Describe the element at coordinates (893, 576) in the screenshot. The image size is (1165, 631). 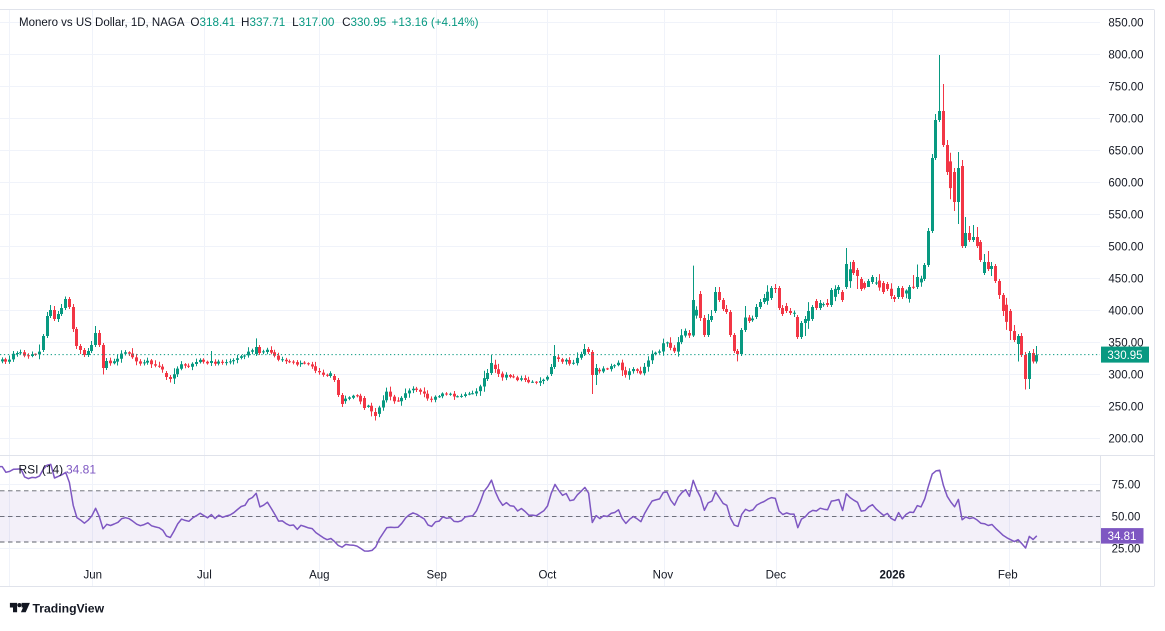
I see `svg-text: 2026` at that location.